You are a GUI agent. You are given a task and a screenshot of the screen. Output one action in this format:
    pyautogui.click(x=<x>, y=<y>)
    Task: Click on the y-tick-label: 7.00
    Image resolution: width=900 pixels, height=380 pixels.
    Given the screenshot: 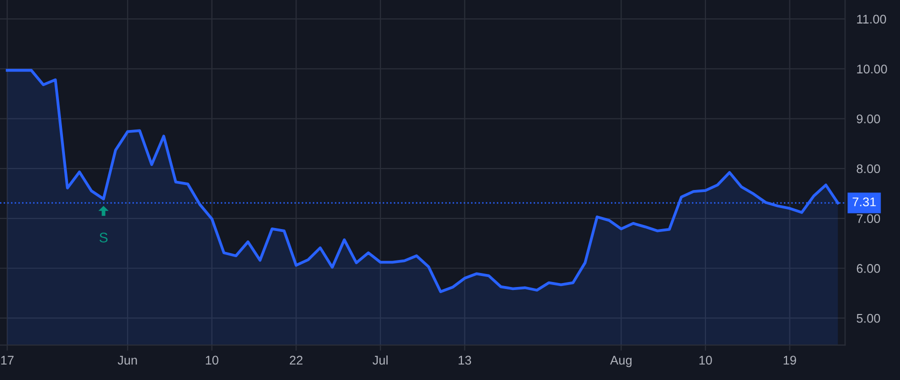 What is the action you would take?
    pyautogui.click(x=868, y=219)
    